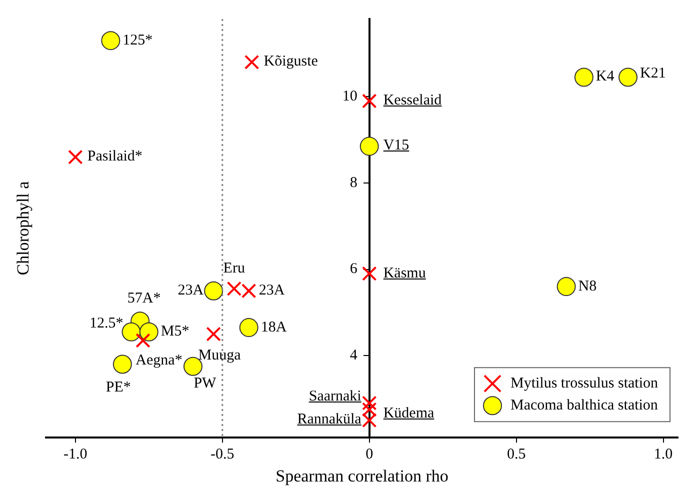 The width and height of the screenshot is (697, 495). I want to click on y-tick-label: 6, so click(354, 269).